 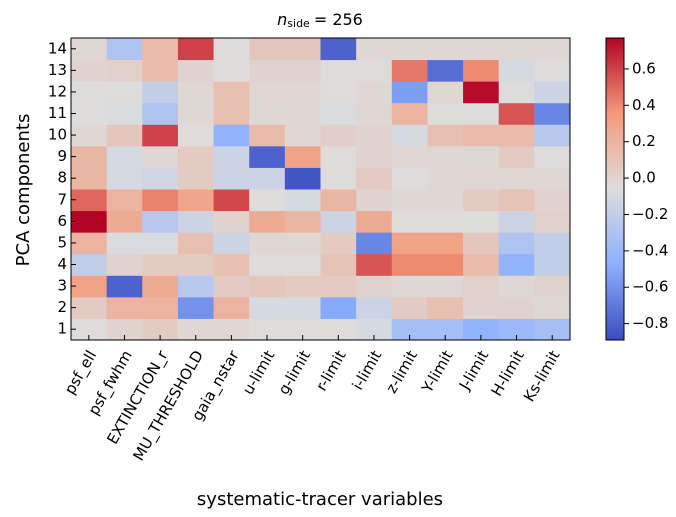 I want to click on colorbar, so click(x=615, y=189).